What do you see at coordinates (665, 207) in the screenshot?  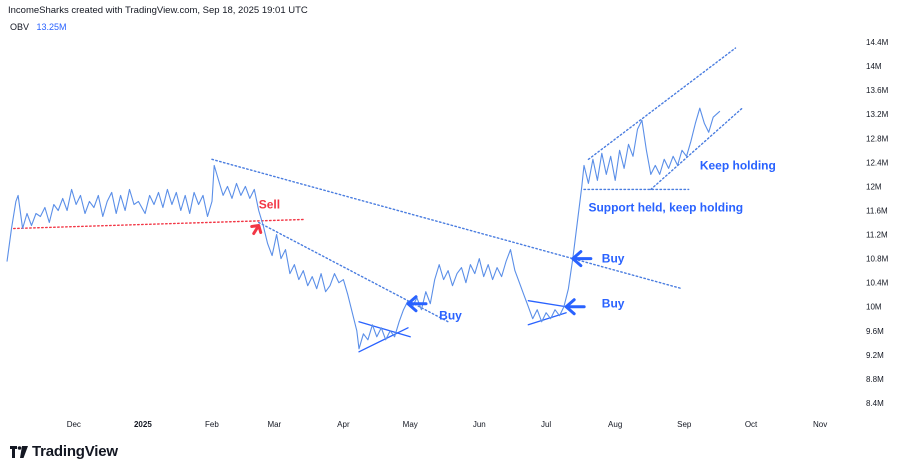 I see `annotation-support-held: Support held, keep holding` at bounding box center [665, 207].